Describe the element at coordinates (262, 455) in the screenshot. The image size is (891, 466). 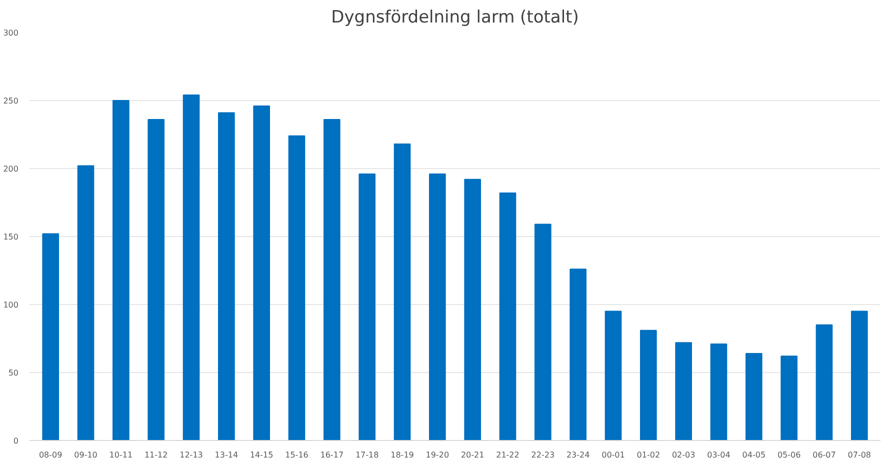
I see `x-tick-label: 14-15` at that location.